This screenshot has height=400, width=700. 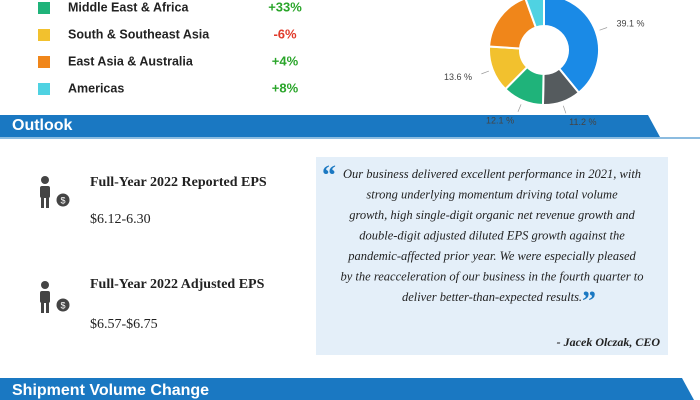 I want to click on eps-label: Full-Year 2022 Reported EPS, so click(x=178, y=182).